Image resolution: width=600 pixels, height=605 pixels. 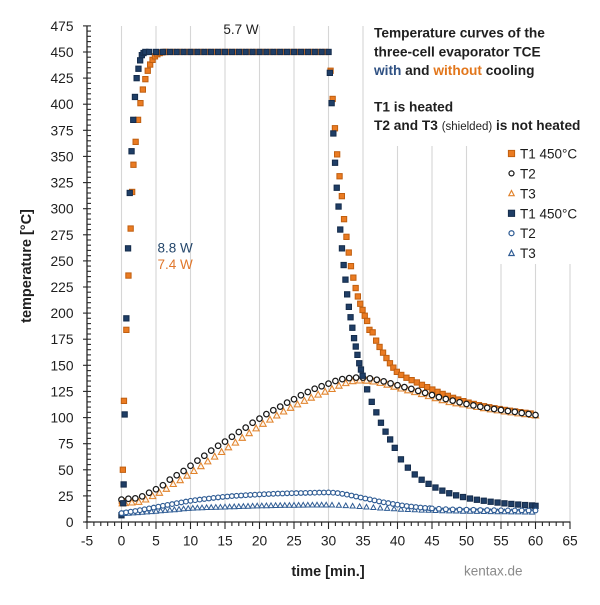 I want to click on svg-text: 225, so click(x=61, y=287).